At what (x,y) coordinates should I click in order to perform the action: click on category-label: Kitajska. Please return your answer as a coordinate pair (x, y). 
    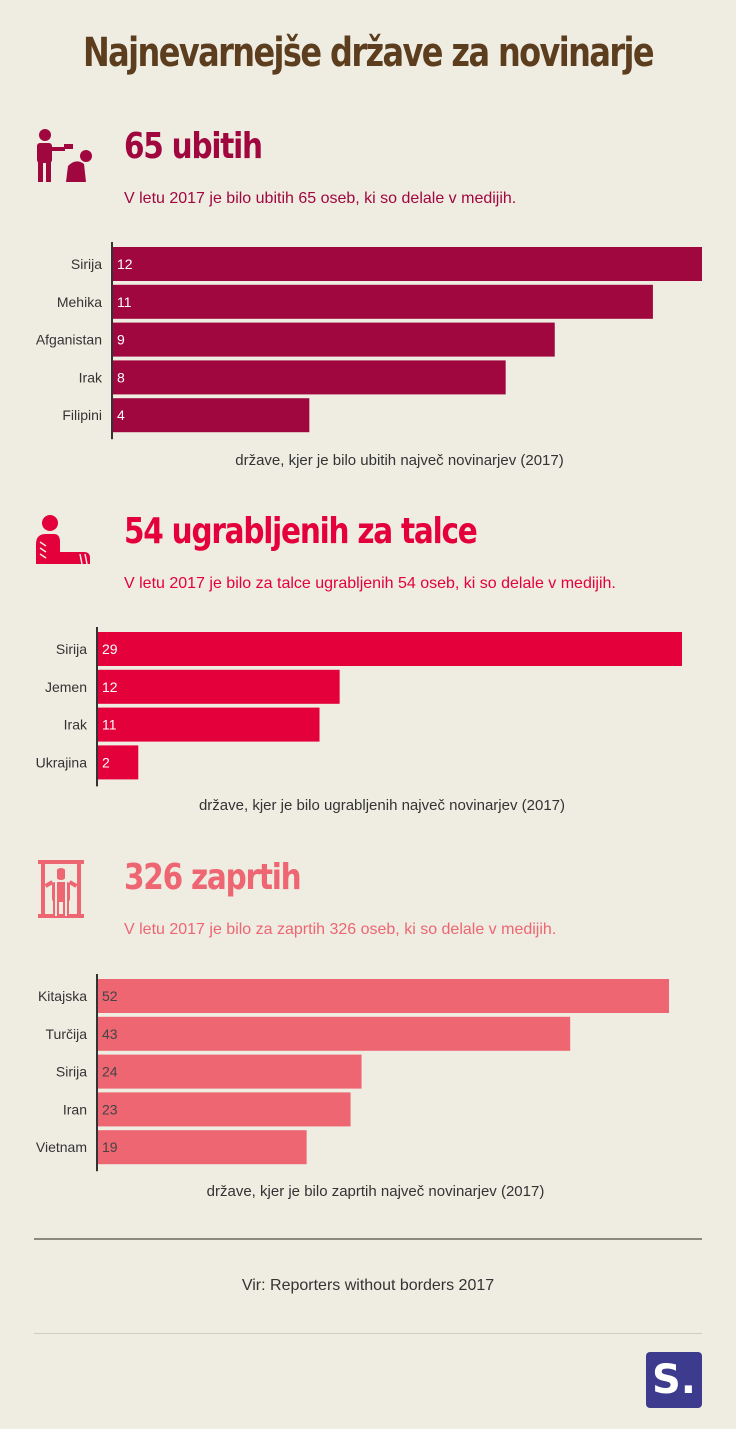
    Looking at the image, I should click on (62, 996).